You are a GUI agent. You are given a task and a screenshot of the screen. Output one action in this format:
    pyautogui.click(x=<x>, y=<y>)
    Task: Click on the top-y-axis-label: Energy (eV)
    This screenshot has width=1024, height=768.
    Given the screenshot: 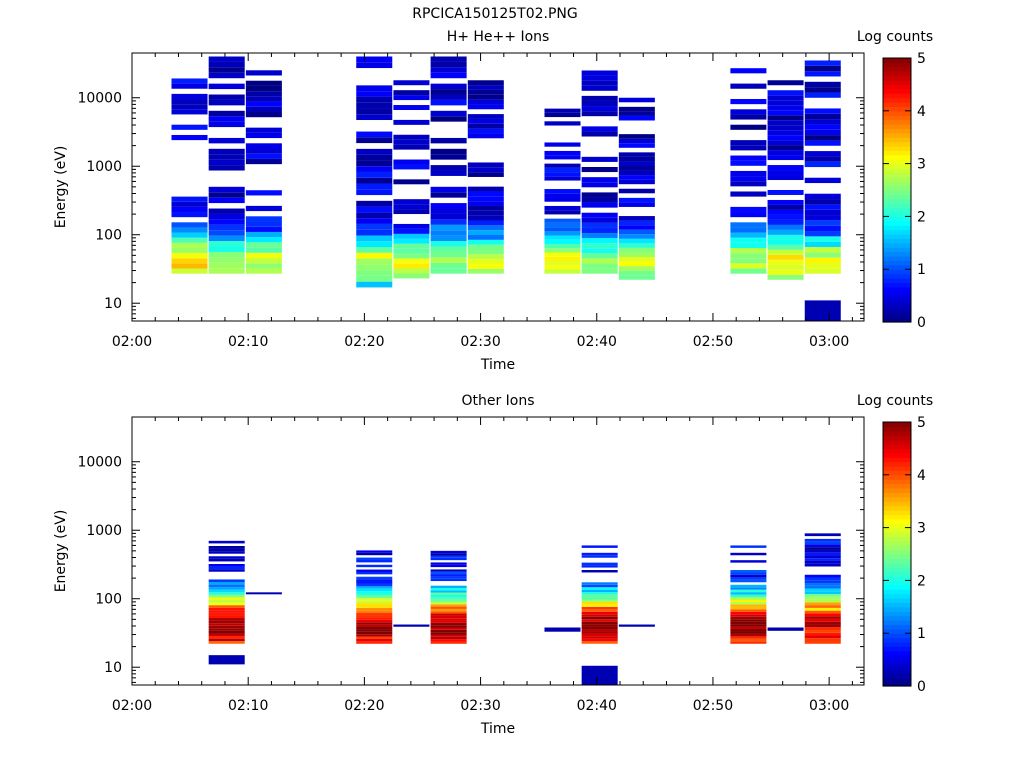 What is the action you would take?
    pyautogui.click(x=61, y=187)
    